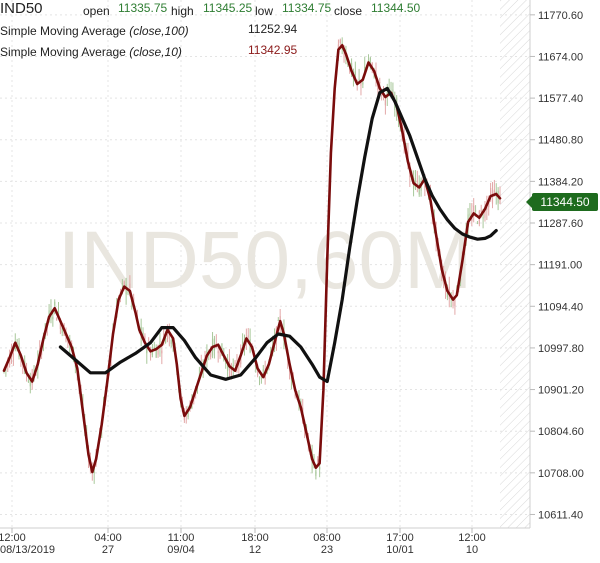 The image size is (600, 563). Describe the element at coordinates (265, 260) in the screenshot. I see `symbol-watermark: IND50,60M` at that location.